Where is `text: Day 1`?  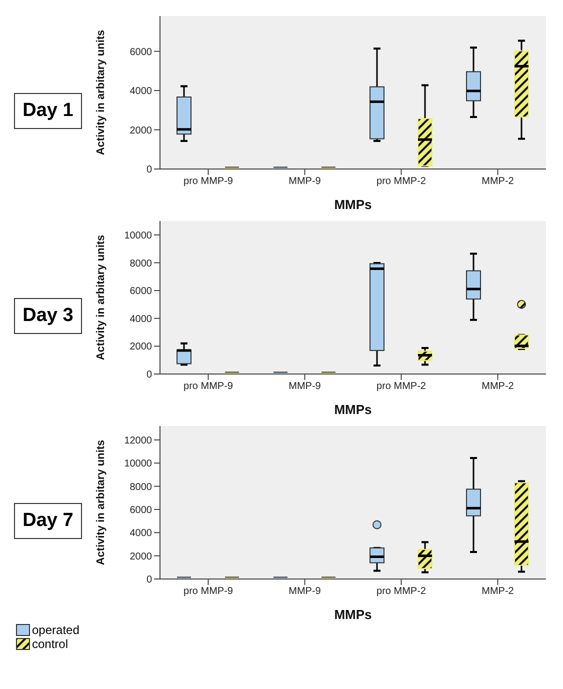
text: Day 1 is located at coordinates (48, 110).